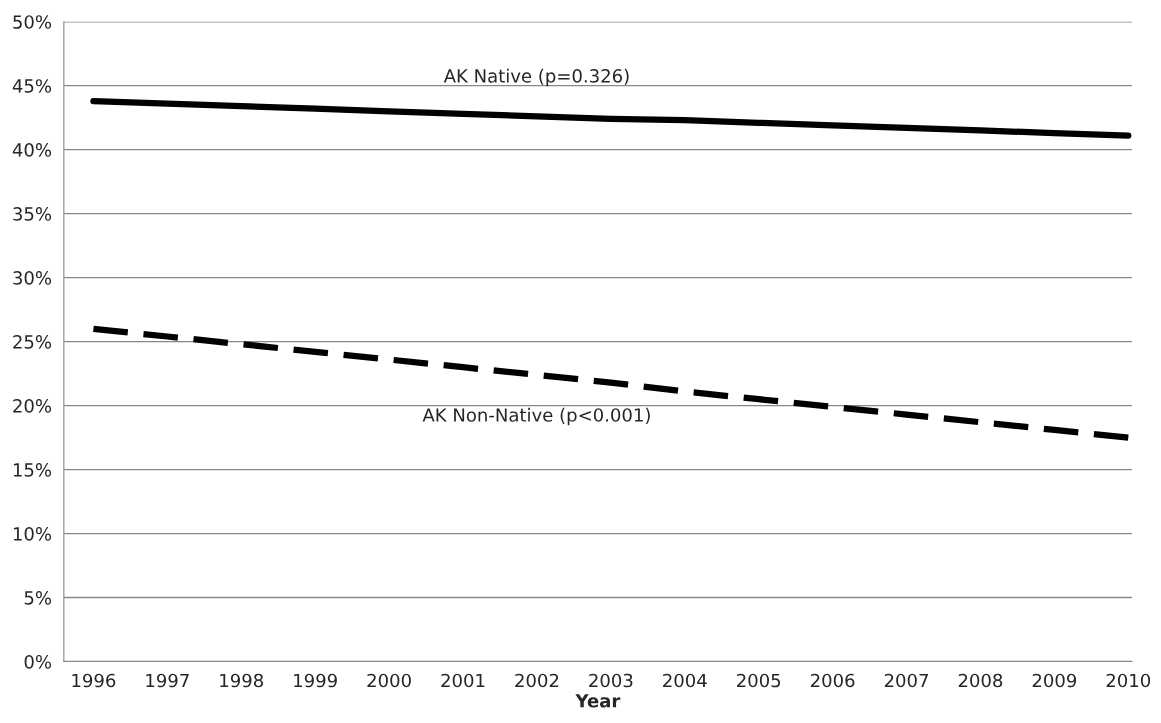 Image resolution: width=1161 pixels, height=723 pixels. I want to click on x-tick-label: 1998, so click(241, 680).